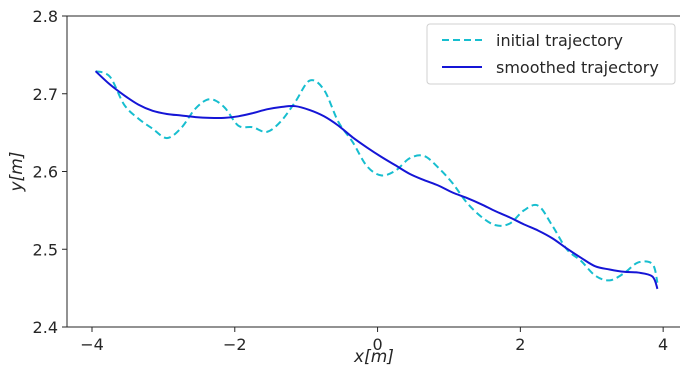 Image resolution: width=680 pixels, height=370 pixels. I want to click on y-tick-label: 2.8, so click(45, 16).